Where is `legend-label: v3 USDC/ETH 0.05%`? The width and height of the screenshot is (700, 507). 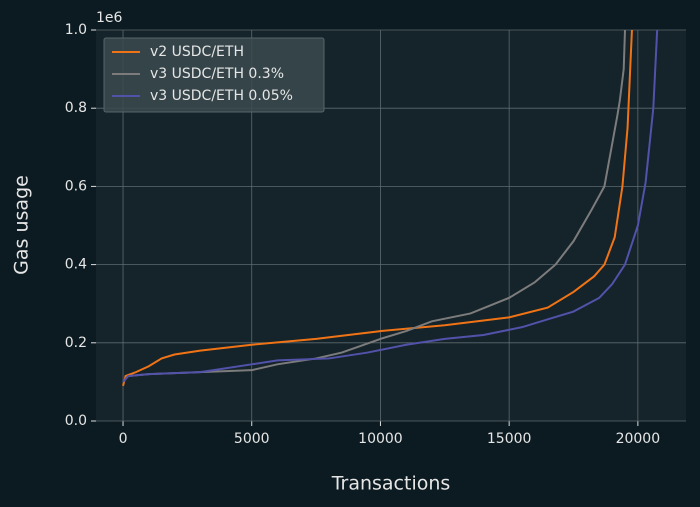
legend-label: v3 USDC/ETH 0.05% is located at coordinates (221, 96).